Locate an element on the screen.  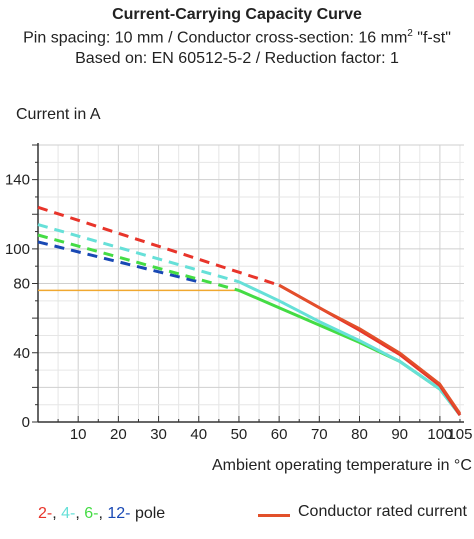
x-tick-label: 10 is located at coordinates (78, 434).